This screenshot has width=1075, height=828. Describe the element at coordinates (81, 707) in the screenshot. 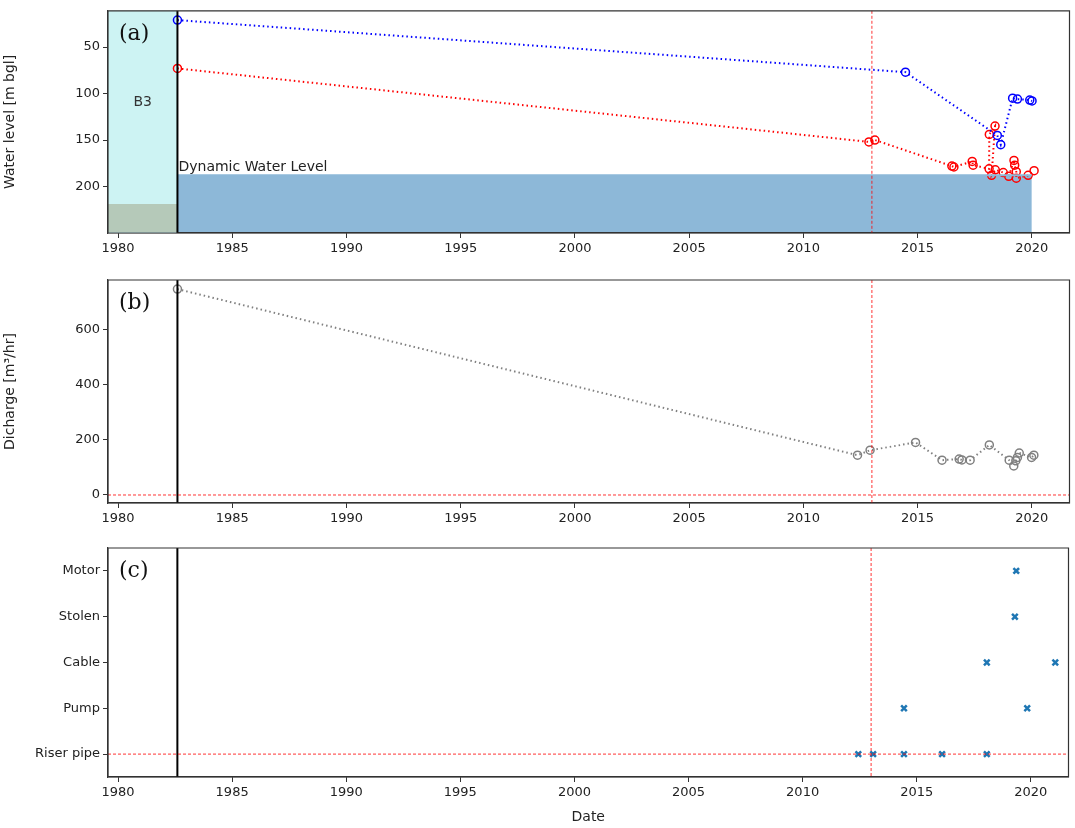

I see `y-tick-label: Pump` at that location.